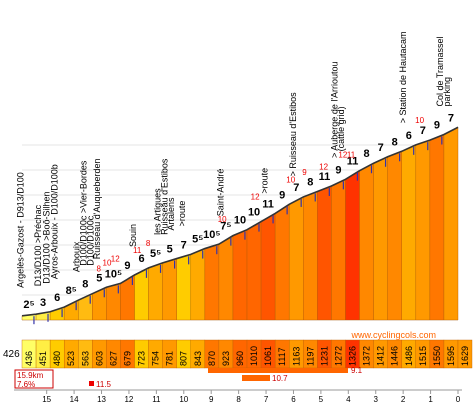  What do you see at coordinates (38, 245) in the screenshot?
I see `place-label: D13/D100 >Préchac` at bounding box center [38, 245].